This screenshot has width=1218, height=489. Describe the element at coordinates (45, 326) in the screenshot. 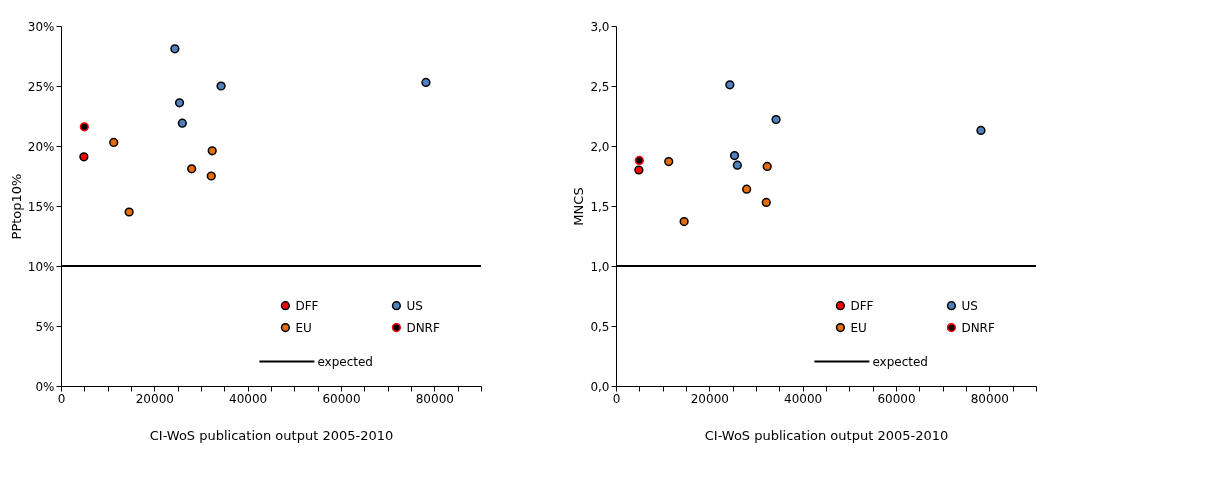

I see `y-tick-label: 5%` at that location.